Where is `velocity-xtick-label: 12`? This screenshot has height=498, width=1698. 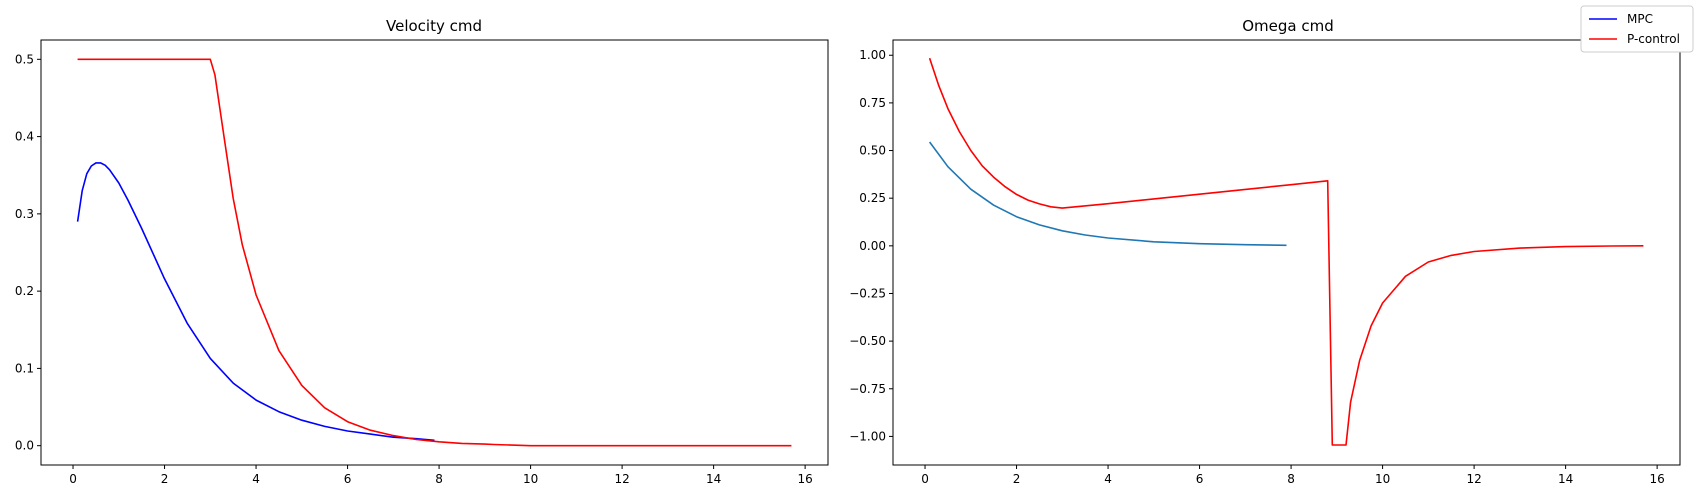 velocity-xtick-label: 12 is located at coordinates (621, 479).